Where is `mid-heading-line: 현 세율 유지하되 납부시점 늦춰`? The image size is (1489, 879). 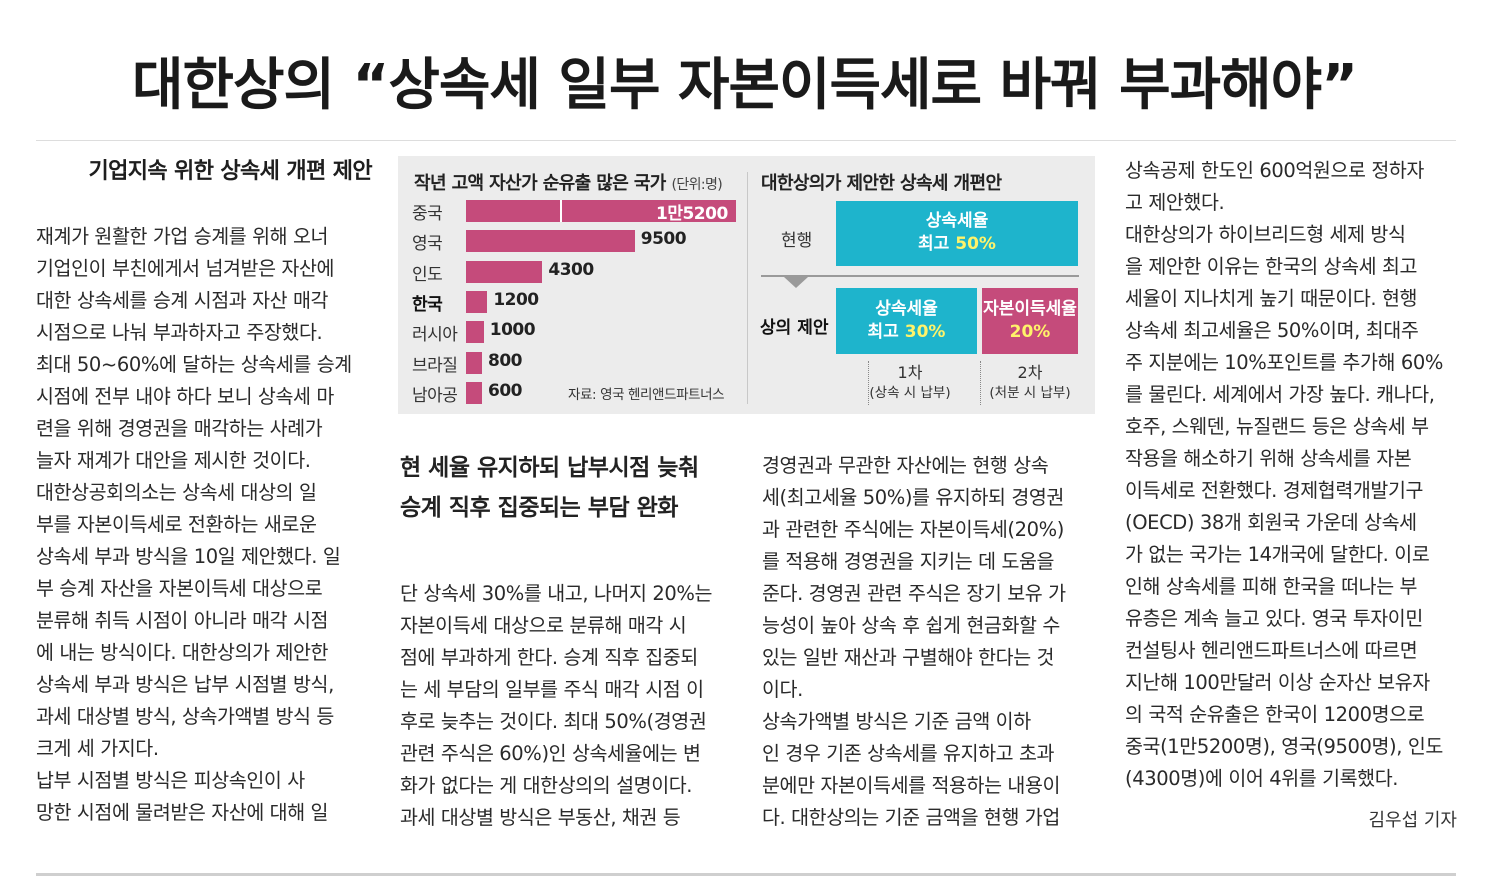
mid-heading-line: 현 세율 유지하되 납부시점 늦춰 is located at coordinates (549, 468).